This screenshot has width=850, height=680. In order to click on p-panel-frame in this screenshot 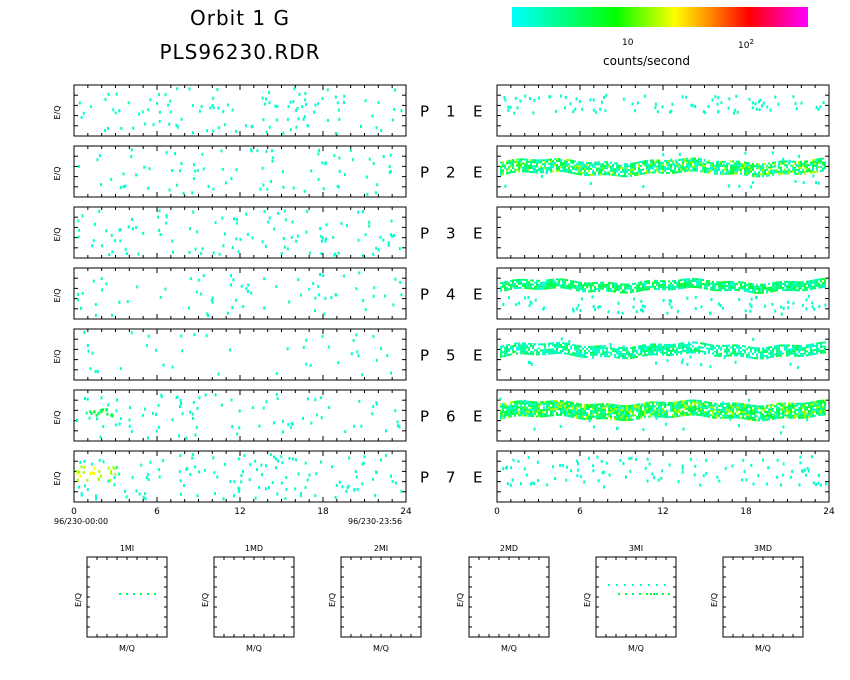, I will do `click(240, 232)`.